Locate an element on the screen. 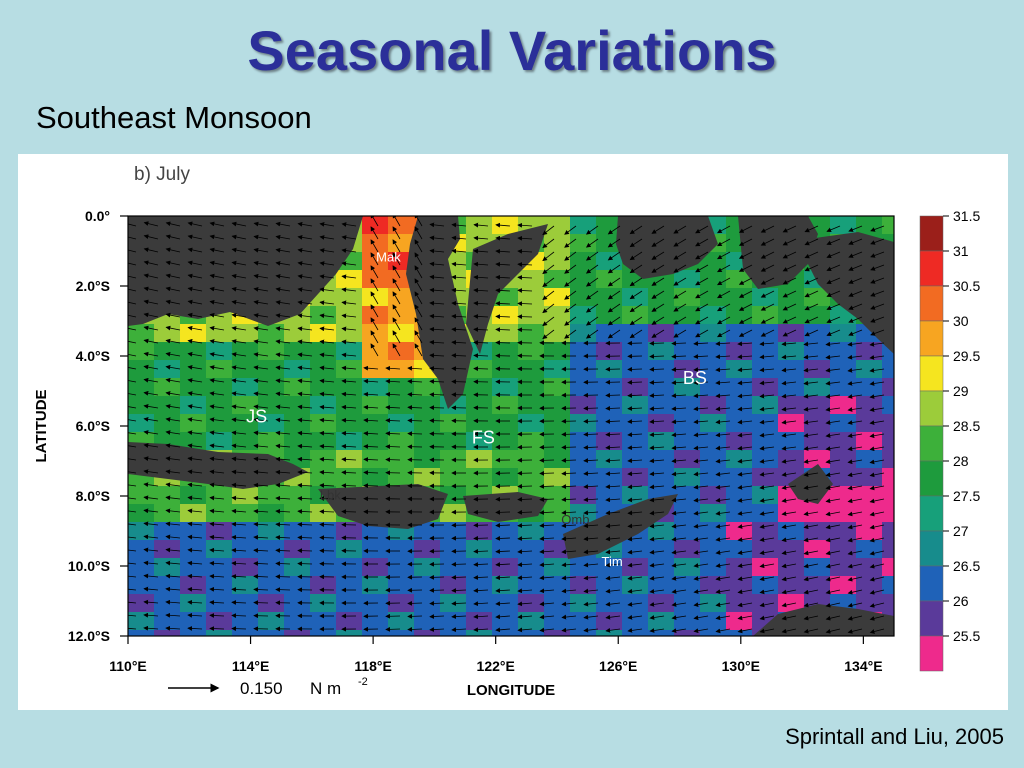 Image resolution: width=1024 pixels, height=768 pixels. y-tick-label: 10.0°S is located at coordinates (89, 566).